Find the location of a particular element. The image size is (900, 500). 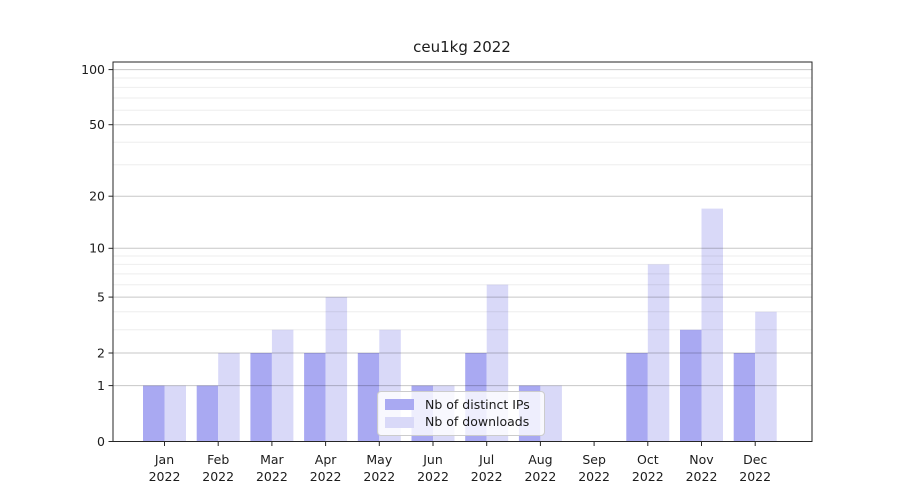

legend-item-downloads: Nb of downloads is located at coordinates (461, 421).